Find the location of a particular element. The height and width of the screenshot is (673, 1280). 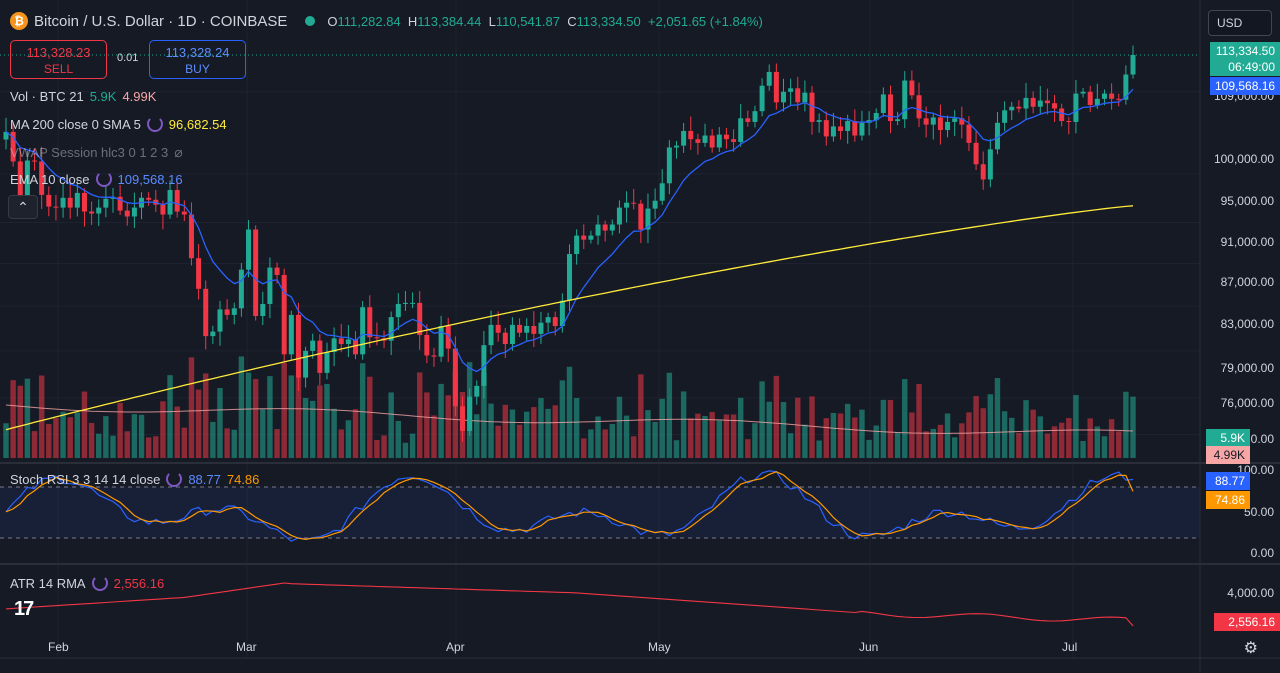

price-tick: 79,000.00 is located at coordinates (1247, 368).